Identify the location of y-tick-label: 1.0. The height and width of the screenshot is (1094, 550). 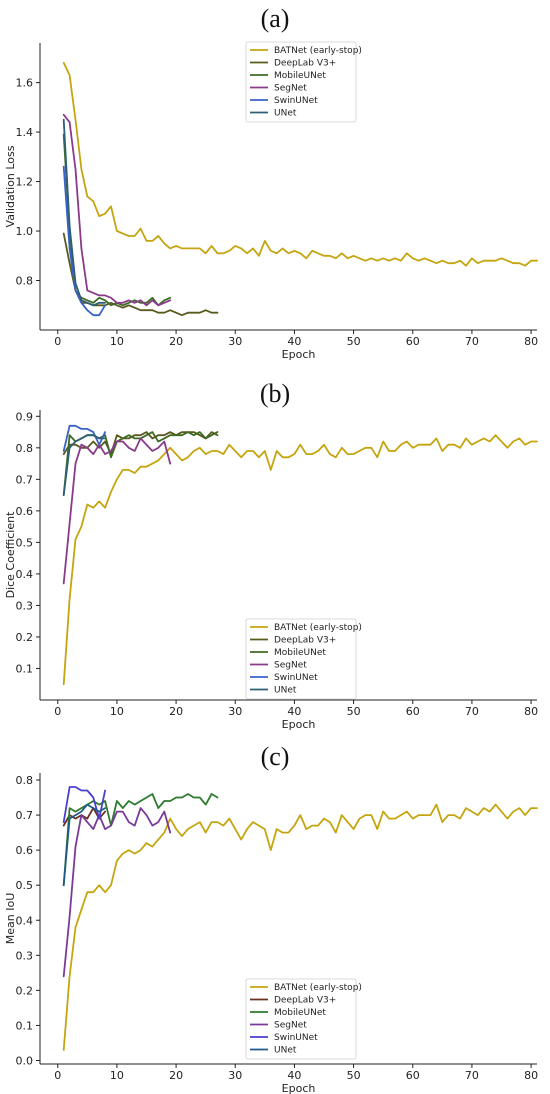
(25, 231).